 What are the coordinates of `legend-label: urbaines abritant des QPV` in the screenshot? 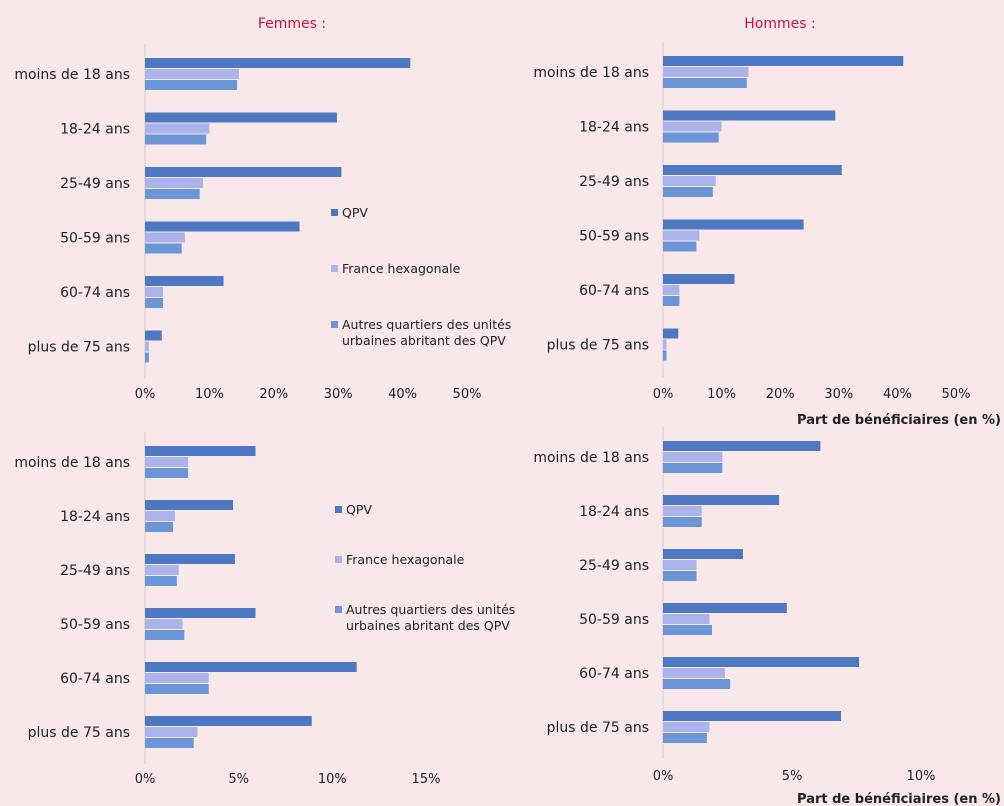 It's located at (424, 340).